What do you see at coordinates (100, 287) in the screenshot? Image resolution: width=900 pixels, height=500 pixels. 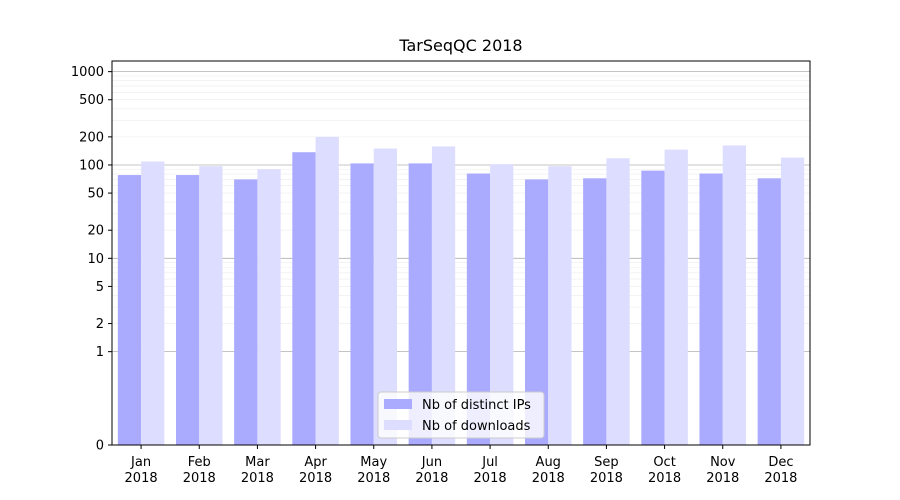 I see `y-tick-label: 5` at bounding box center [100, 287].